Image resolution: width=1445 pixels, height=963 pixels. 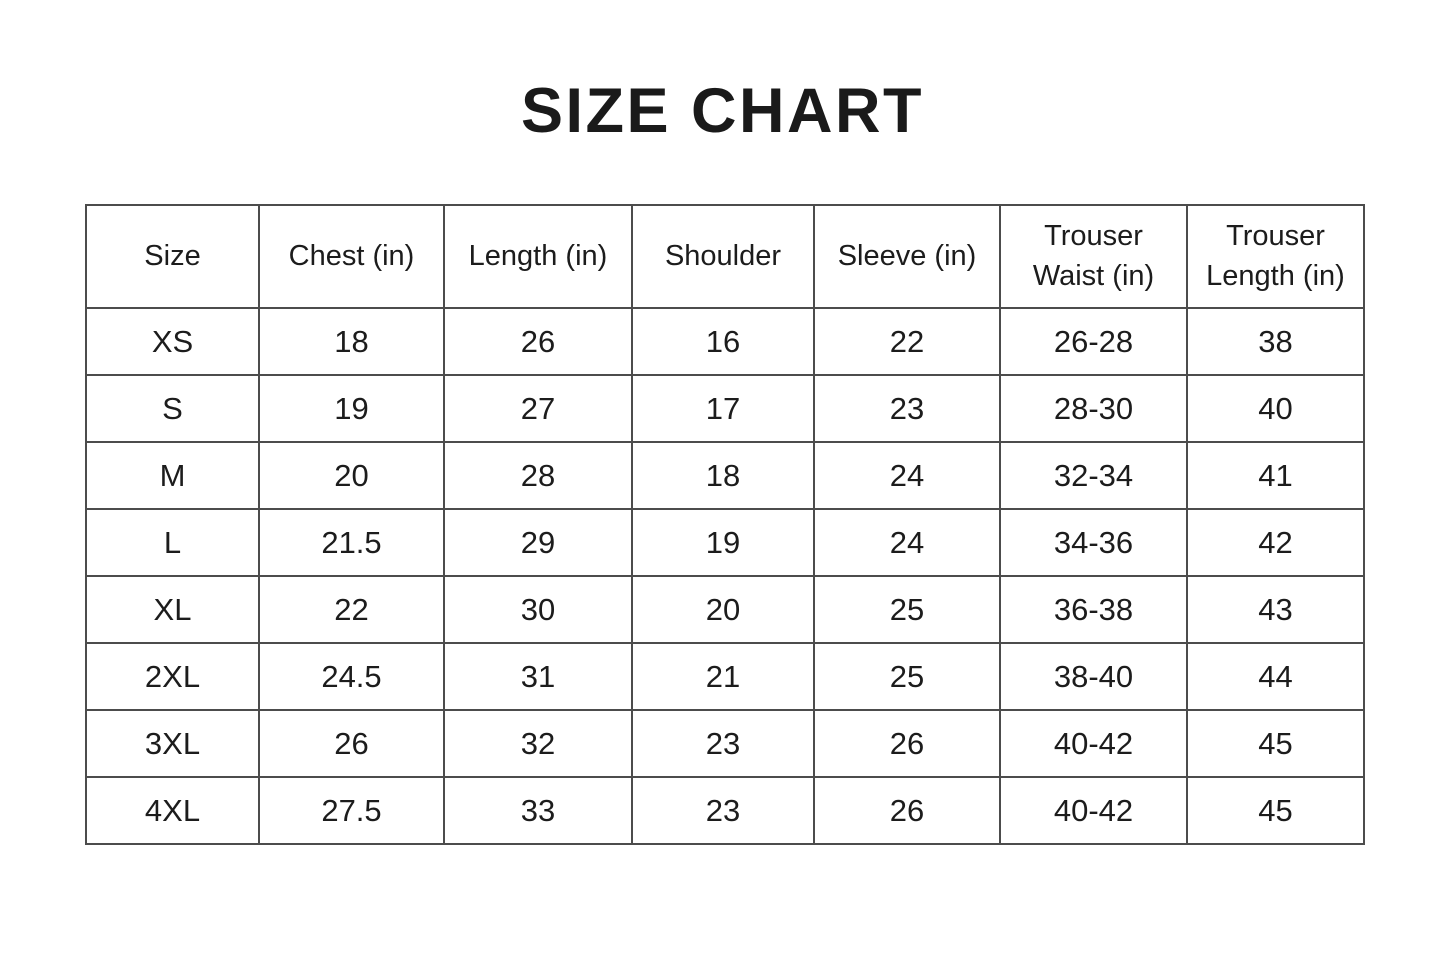 I want to click on cell-size: XL, so click(x=172, y=609).